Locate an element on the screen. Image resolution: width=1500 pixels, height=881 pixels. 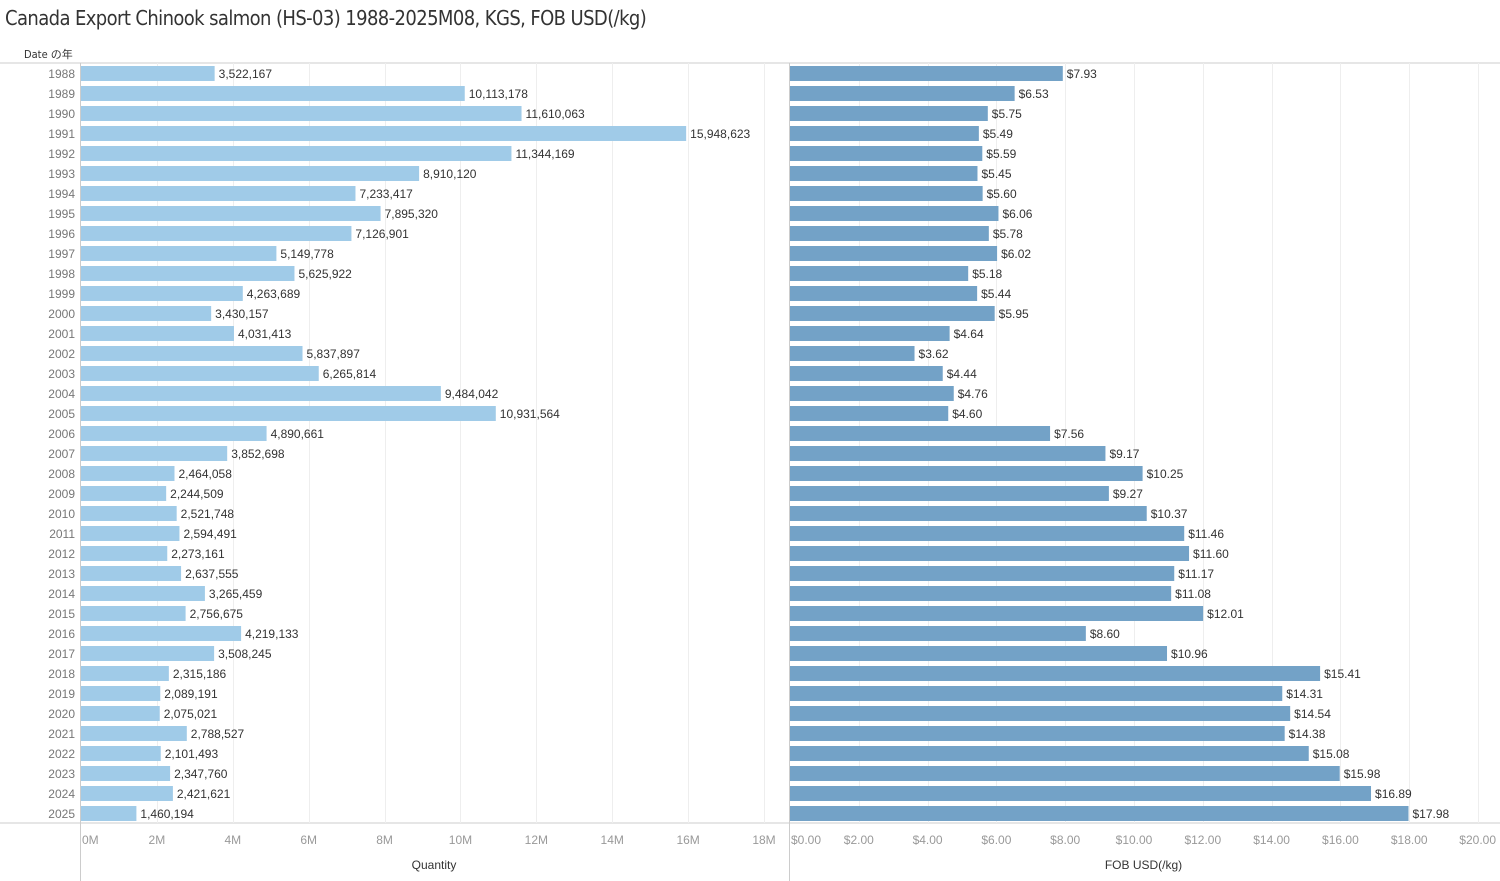
fob-tick-label: $8.00 is located at coordinates (1065, 840).